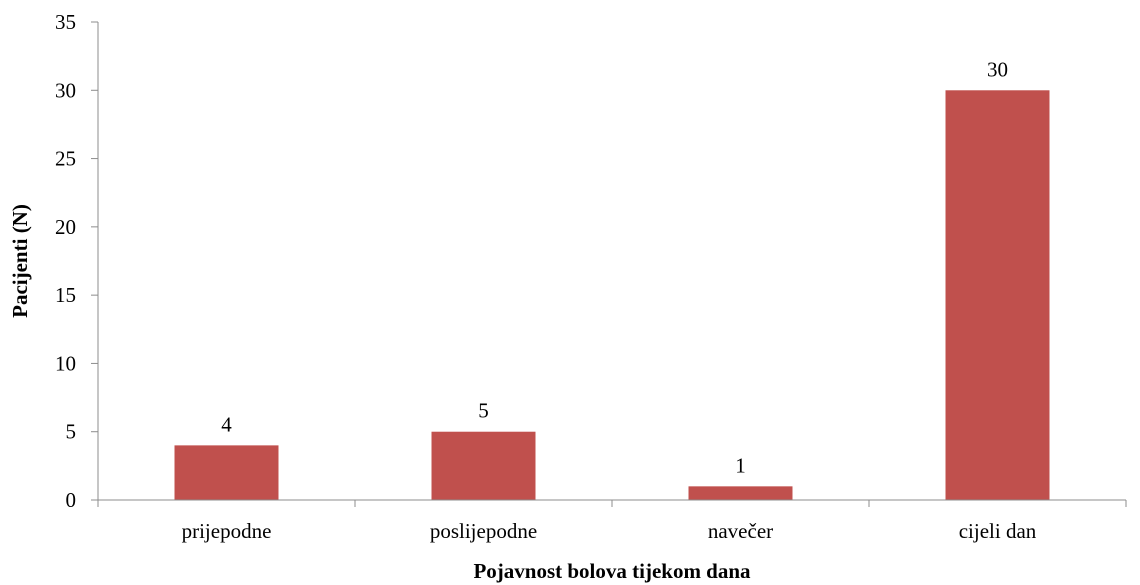 This screenshot has height=585, width=1140. Describe the element at coordinates (997, 69) in the screenshot. I see `data-label: 30` at that location.